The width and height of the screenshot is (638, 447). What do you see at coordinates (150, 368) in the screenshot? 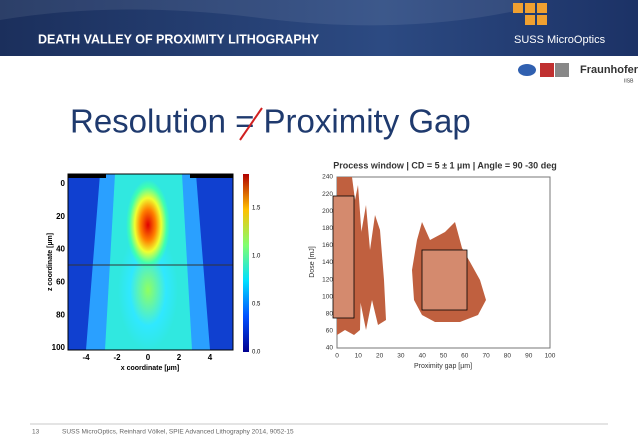
I see `x-axis-label: x coordinate [µm]` at bounding box center [150, 368].